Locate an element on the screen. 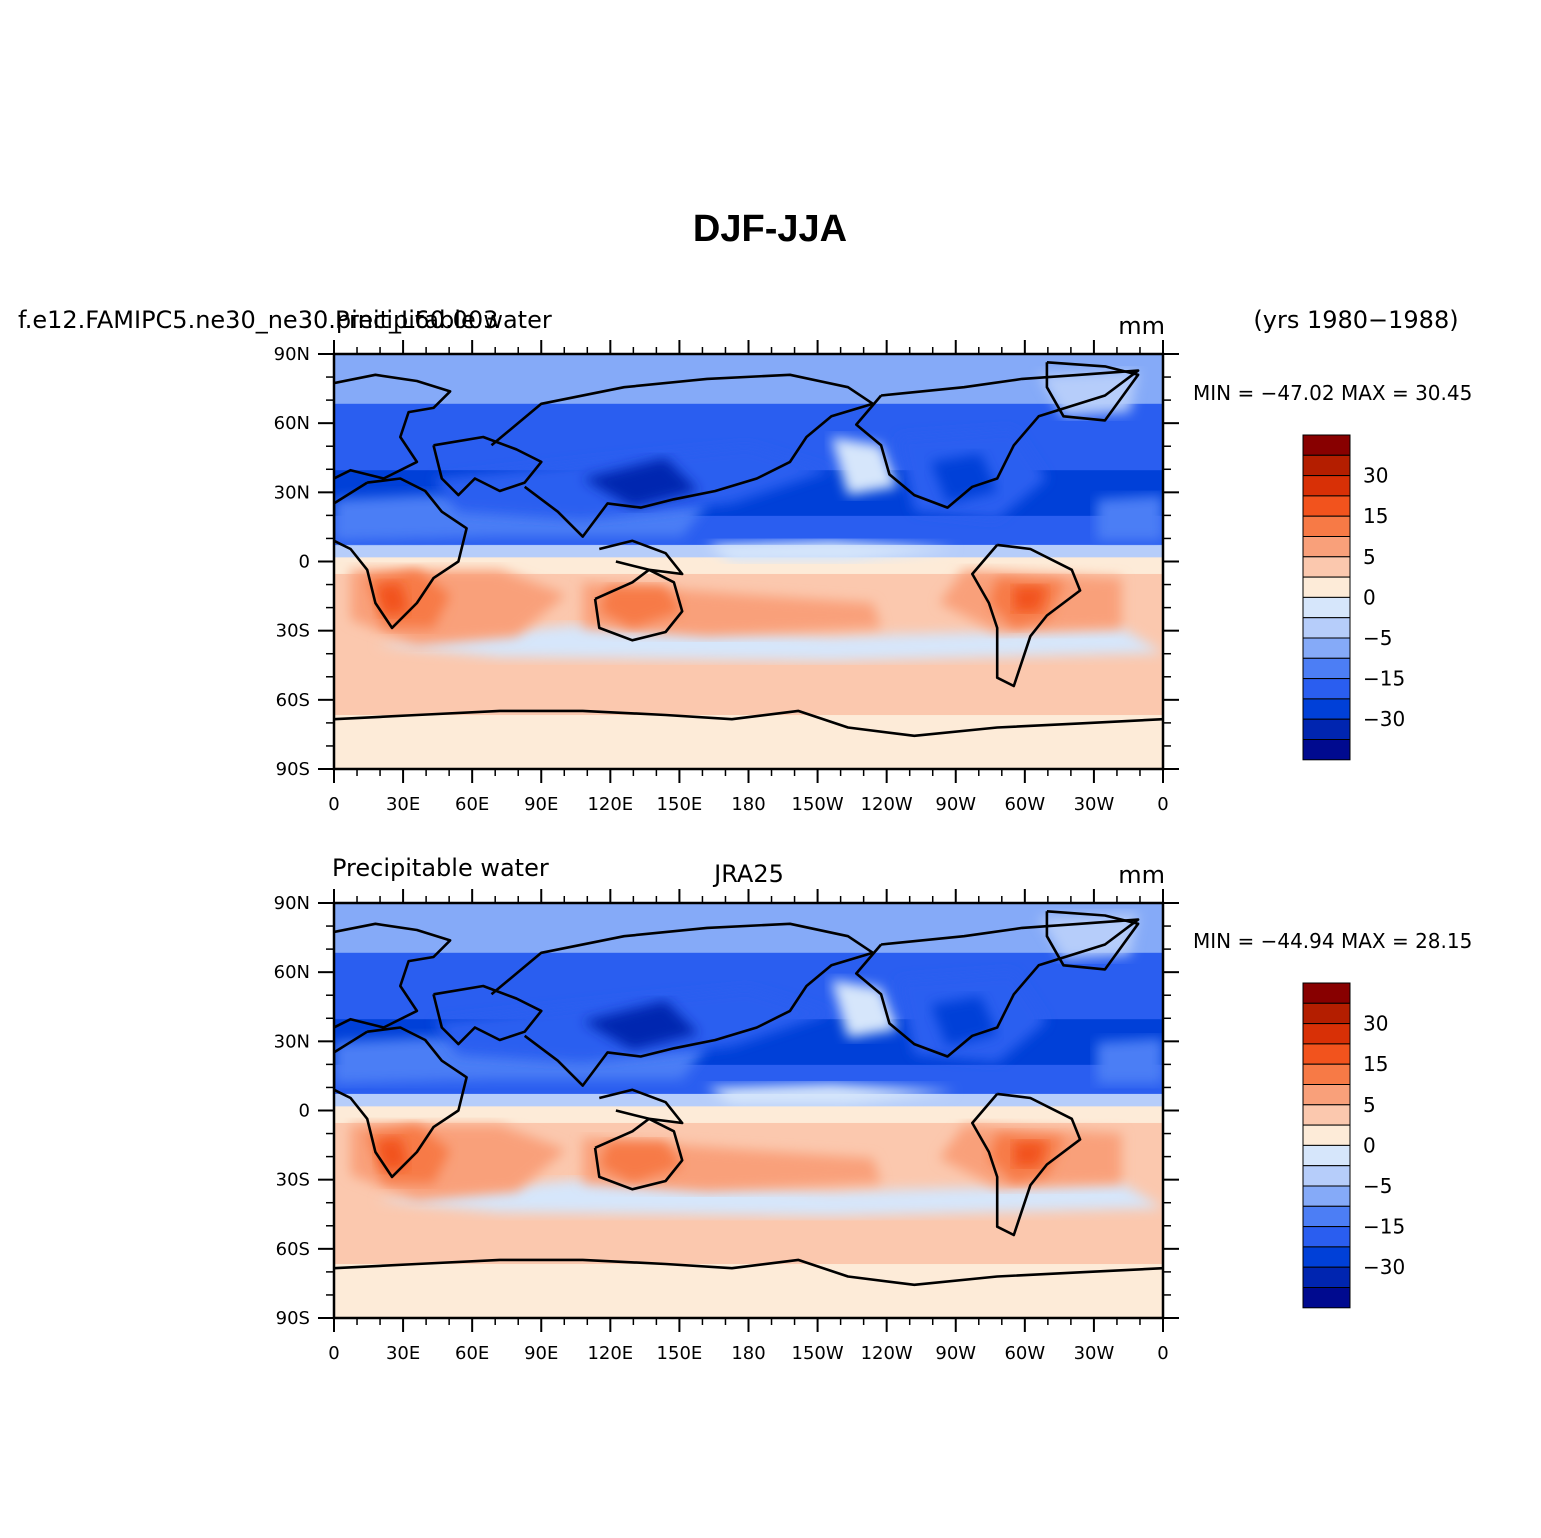 This screenshot has width=1541, height=1538. min-max-label: MIN = −47.02 MAX = 30.45 is located at coordinates (1332, 393).